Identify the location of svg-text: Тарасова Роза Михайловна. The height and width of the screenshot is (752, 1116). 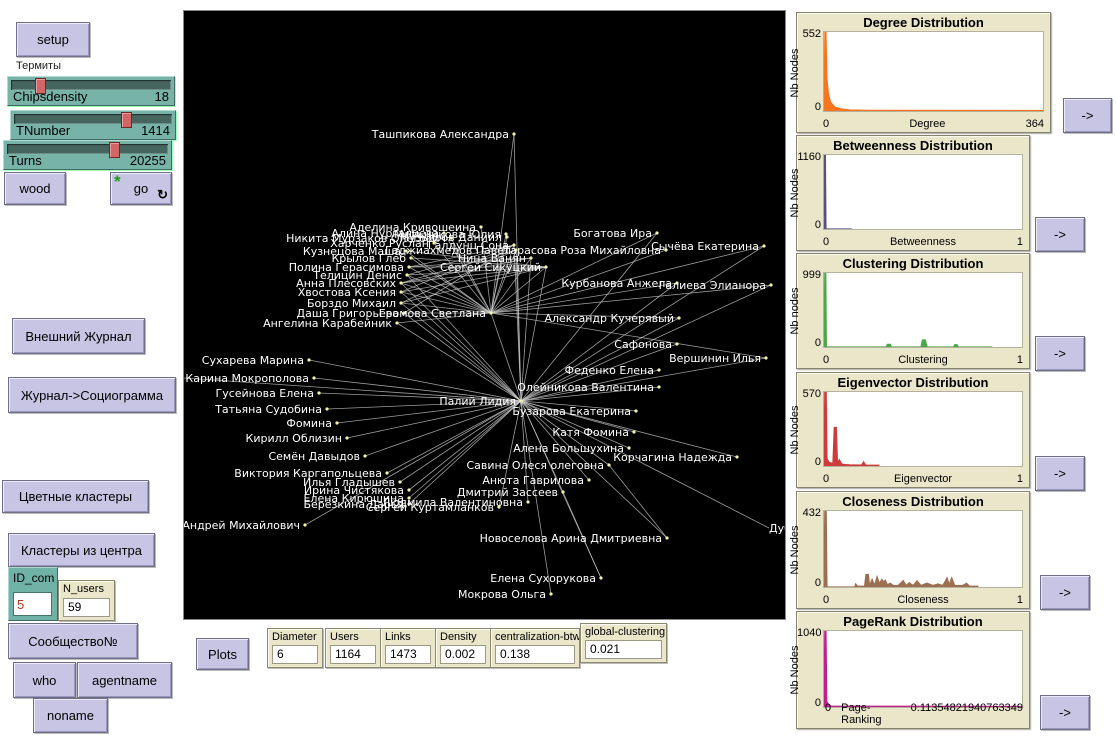
(582, 250).